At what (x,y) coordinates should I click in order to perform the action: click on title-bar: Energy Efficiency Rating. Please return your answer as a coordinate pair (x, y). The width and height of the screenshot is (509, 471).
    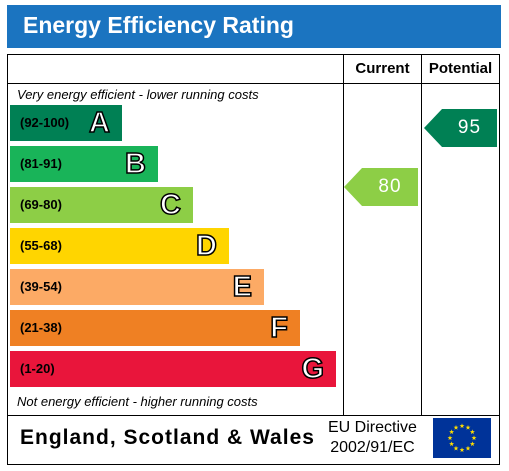
    Looking at the image, I should click on (254, 26).